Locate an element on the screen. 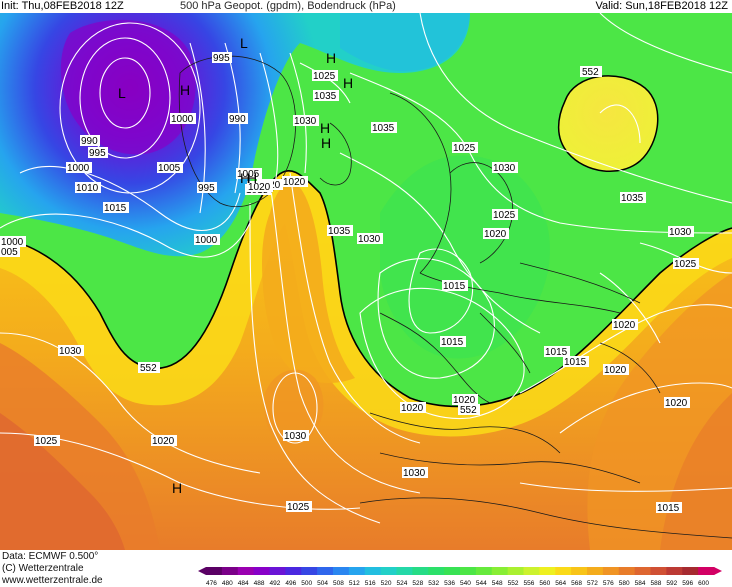  scale-label: 584 is located at coordinates (640, 583).